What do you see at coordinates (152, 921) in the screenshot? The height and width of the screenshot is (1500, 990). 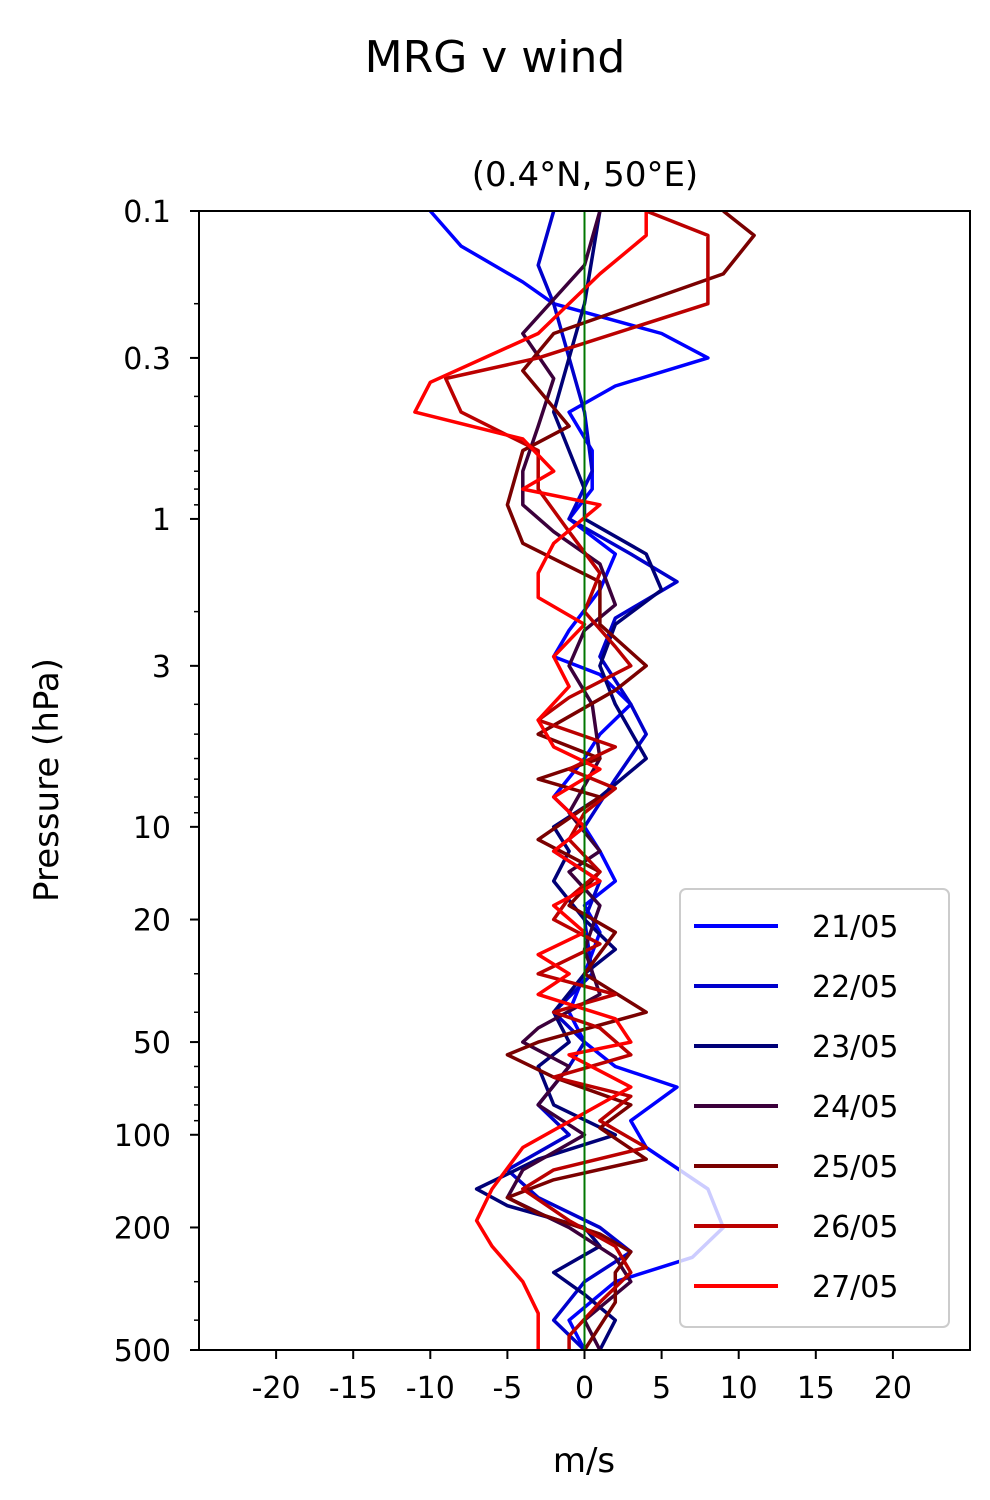 I see `y-tick-label: 20` at bounding box center [152, 921].